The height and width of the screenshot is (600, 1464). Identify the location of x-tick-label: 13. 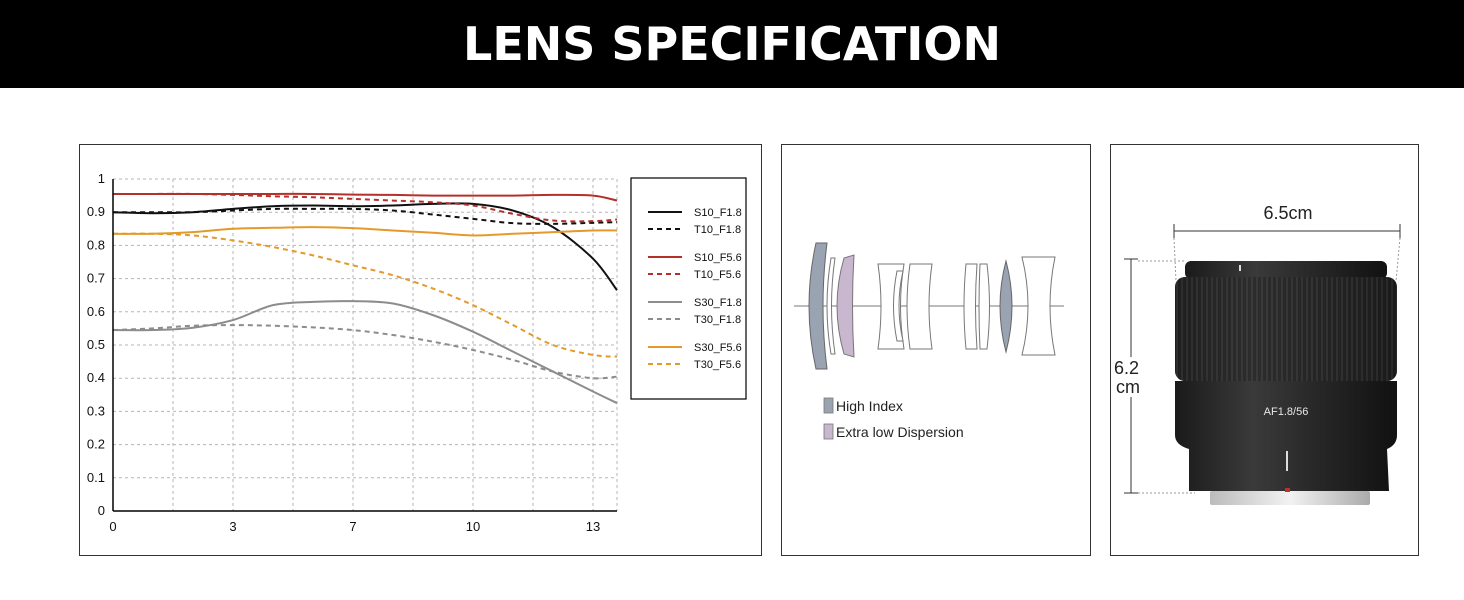
(593, 526).